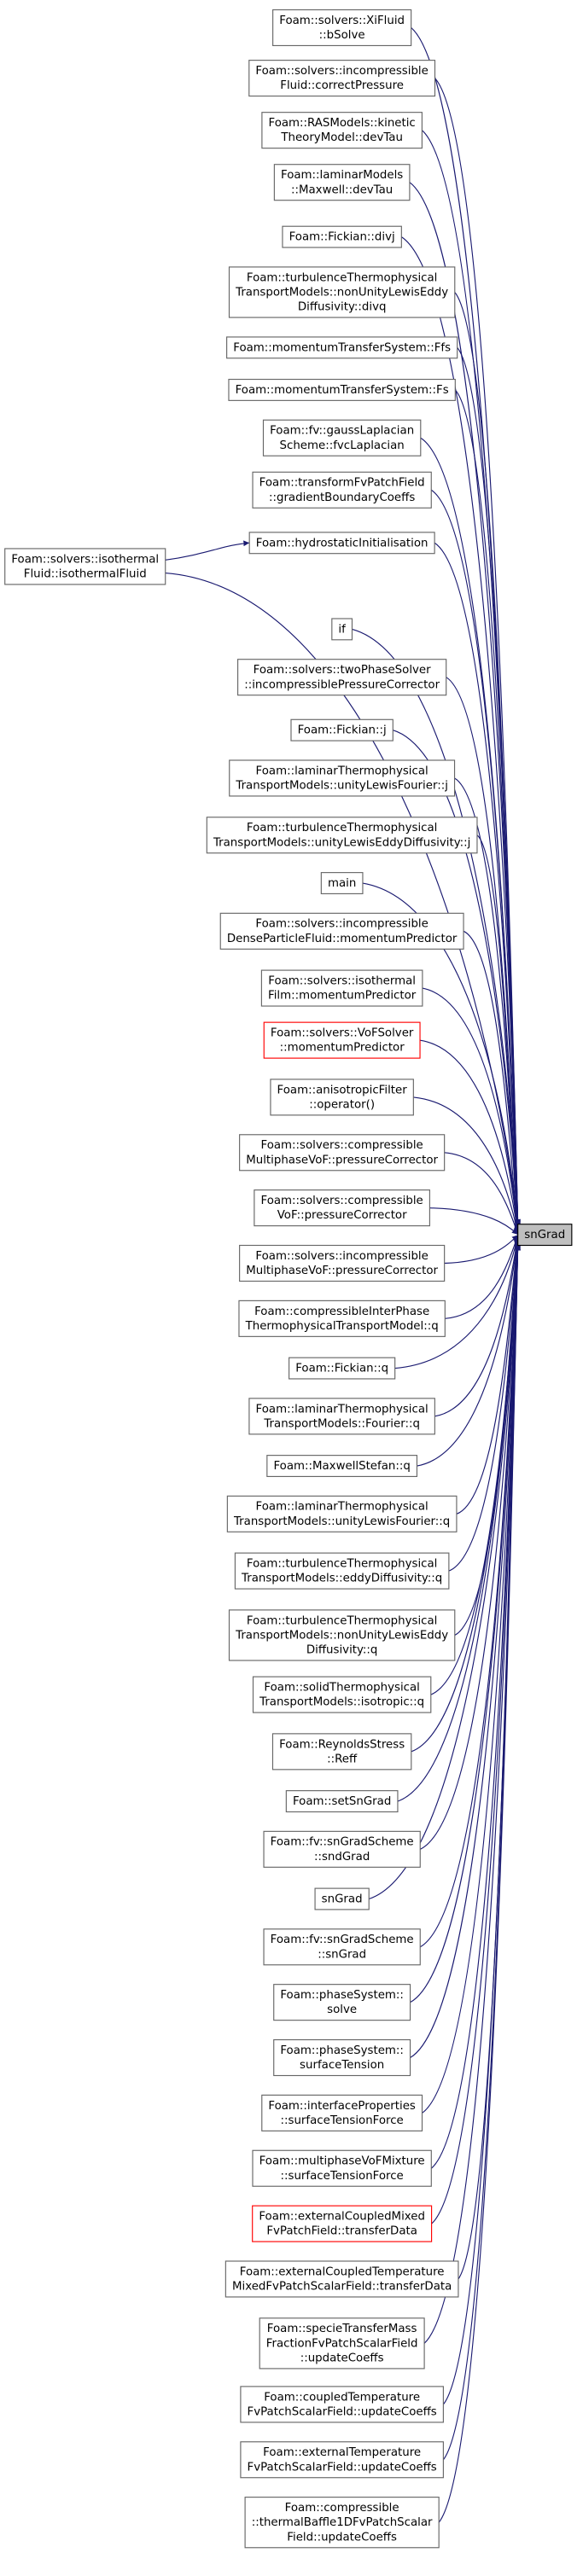  Describe the element at coordinates (342, 236) in the screenshot. I see `caller-node: Foam::Fickian::divj` at that location.